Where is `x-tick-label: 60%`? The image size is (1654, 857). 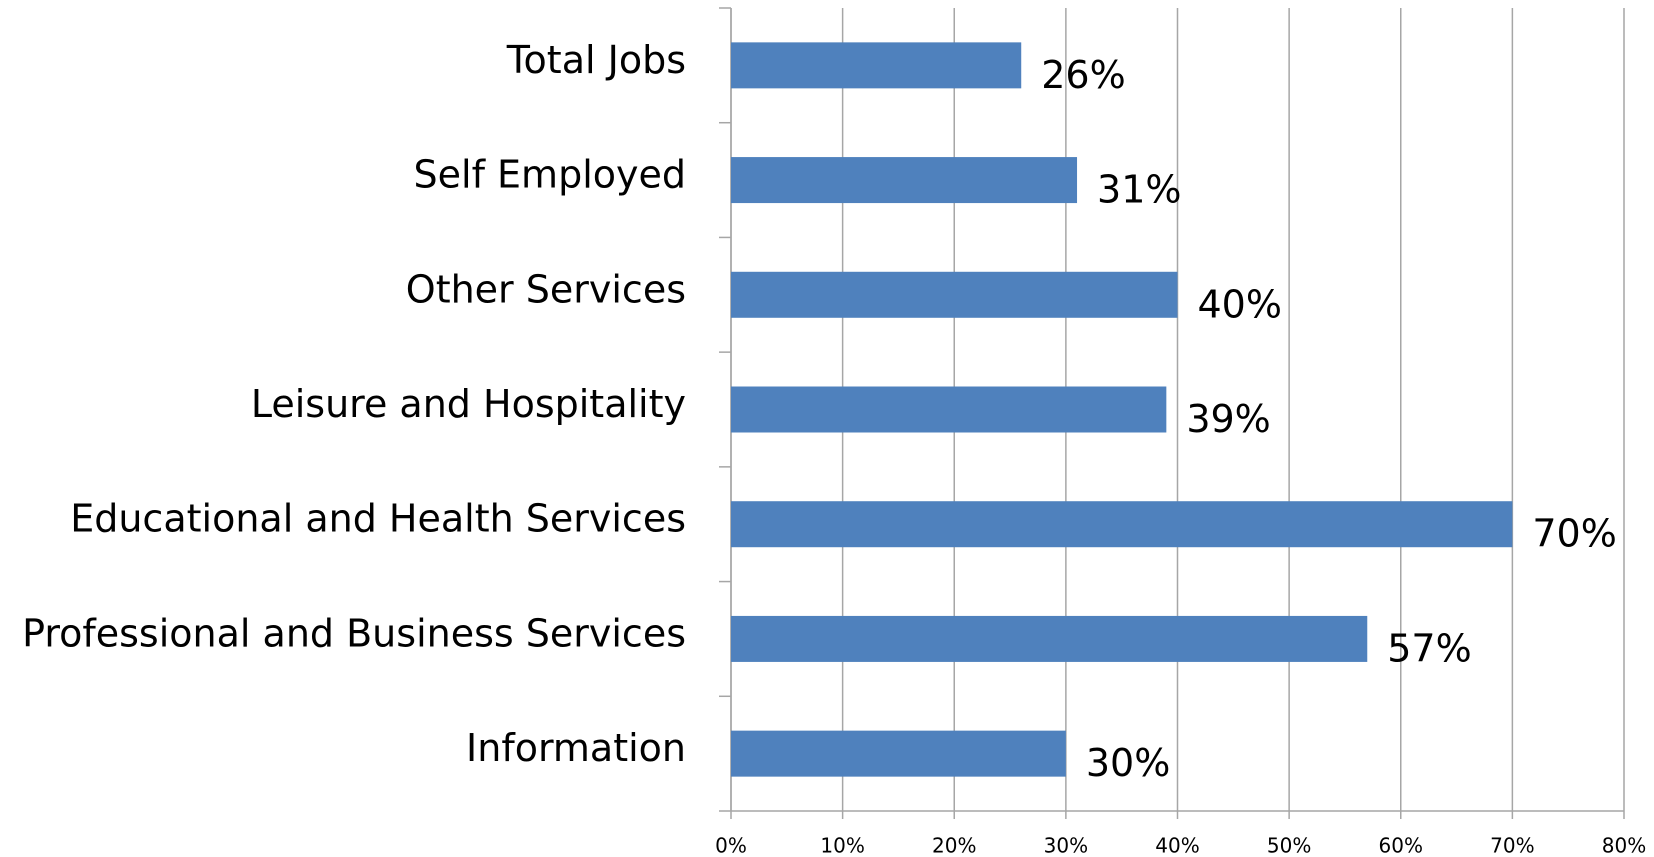 x-tick-label: 60% is located at coordinates (1401, 845).